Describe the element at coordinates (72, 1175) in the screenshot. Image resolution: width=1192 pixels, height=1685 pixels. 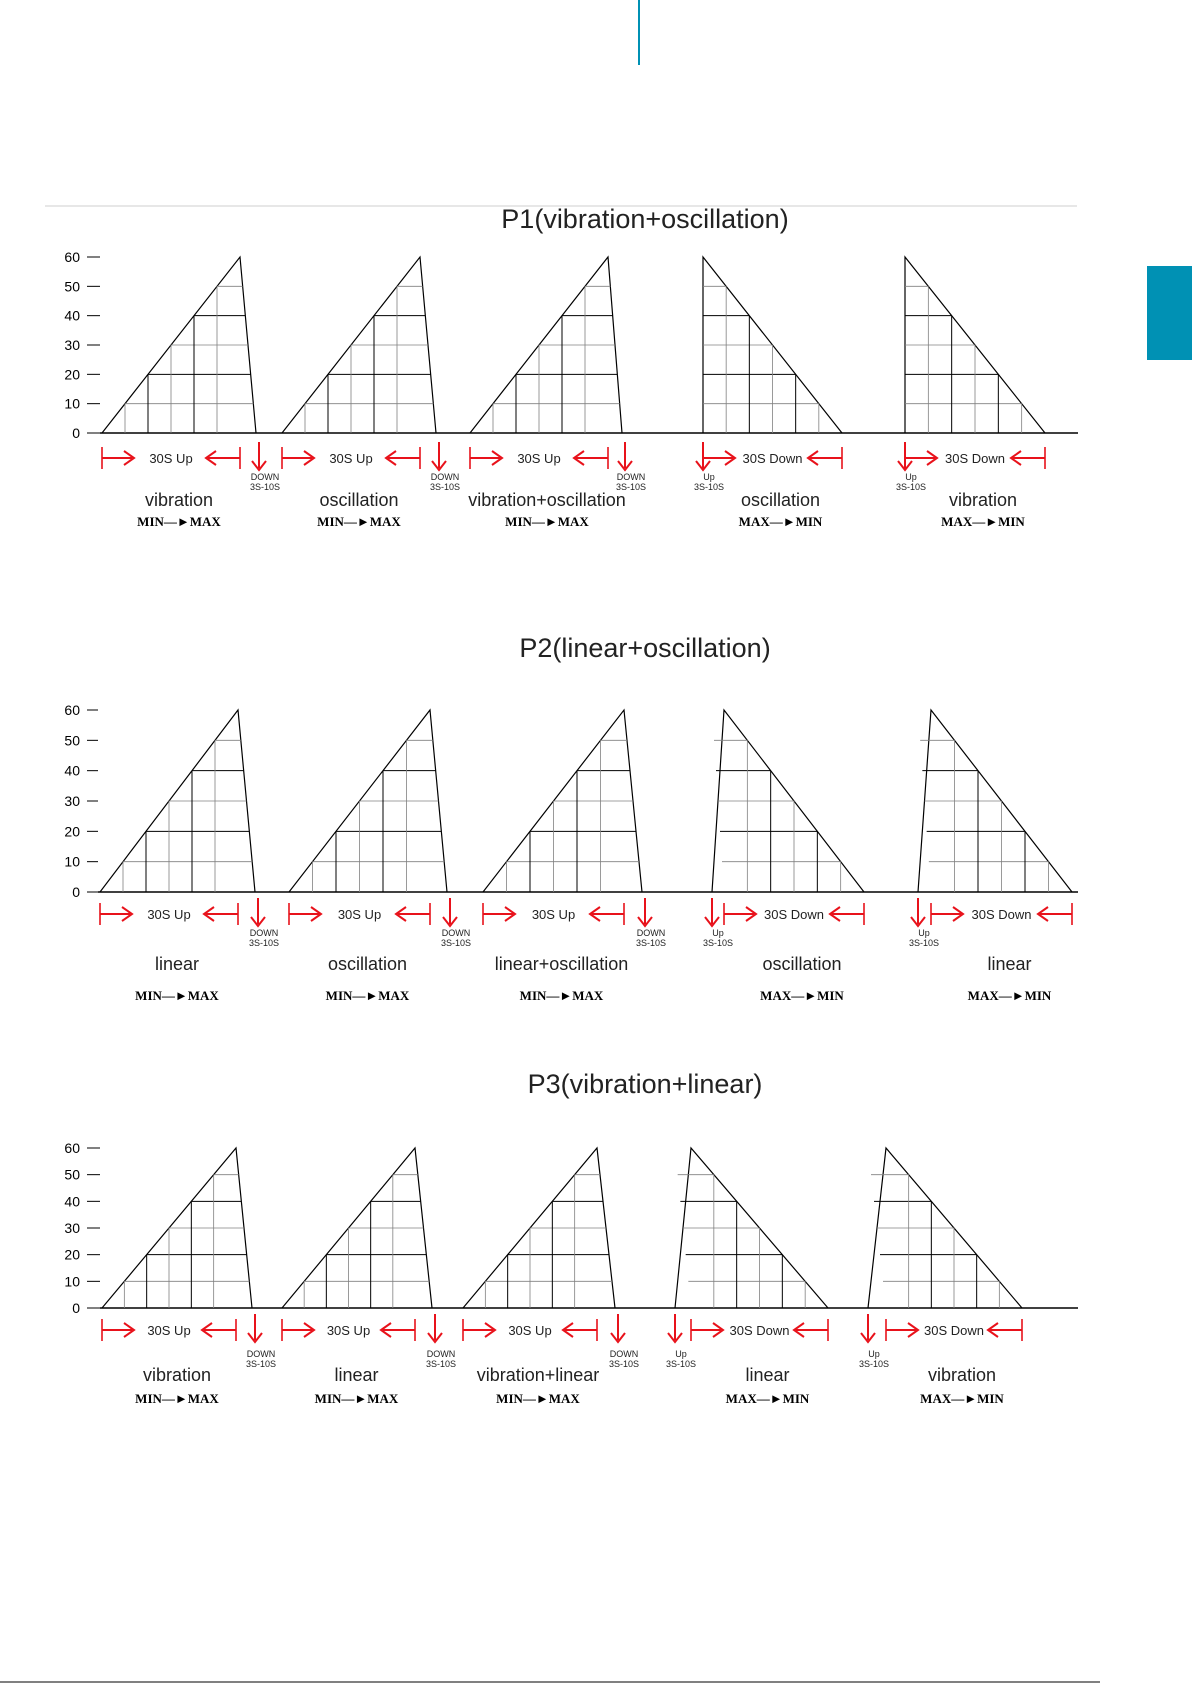
I see `y-tick-label: 50` at that location.